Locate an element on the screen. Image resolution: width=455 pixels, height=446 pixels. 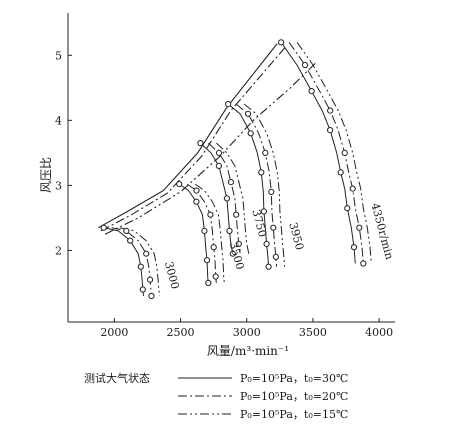
speed-line-4350-solid is located at coordinates (318, 153).